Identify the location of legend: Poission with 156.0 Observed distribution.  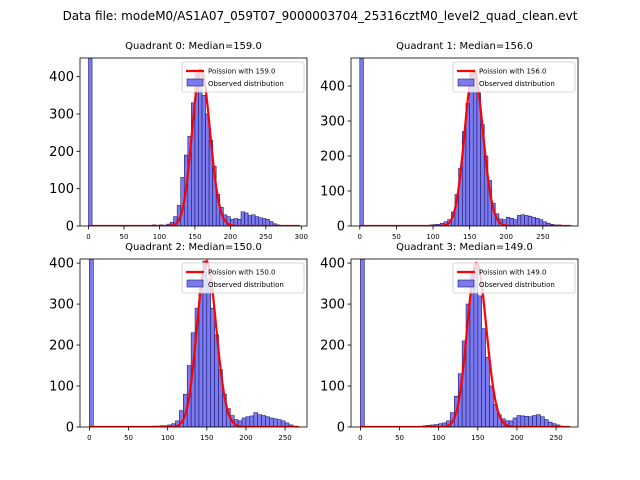
(514, 77).